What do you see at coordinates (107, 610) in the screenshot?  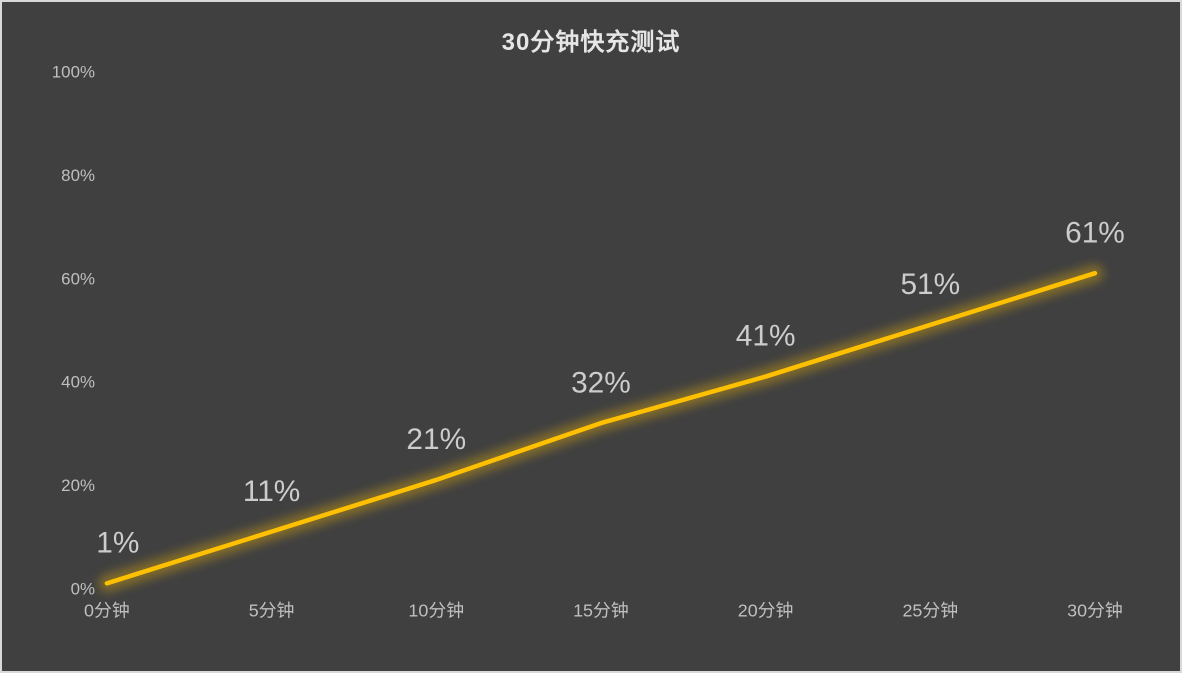 I see `x-axis-tick: 0分钟` at bounding box center [107, 610].